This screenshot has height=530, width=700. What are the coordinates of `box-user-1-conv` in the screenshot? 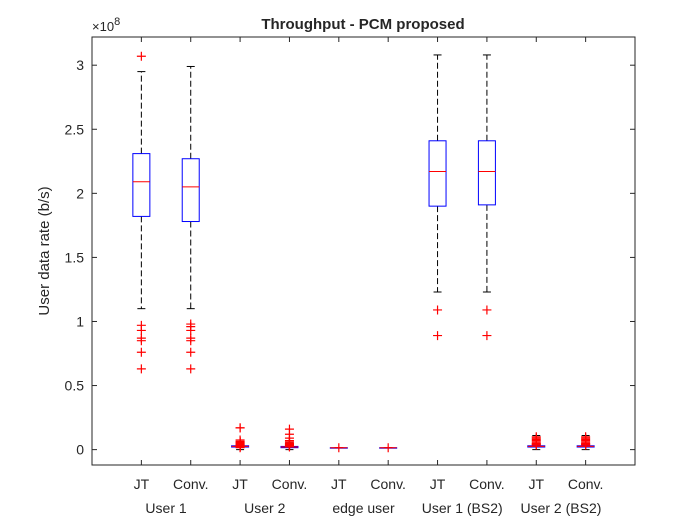 It's located at (190, 219).